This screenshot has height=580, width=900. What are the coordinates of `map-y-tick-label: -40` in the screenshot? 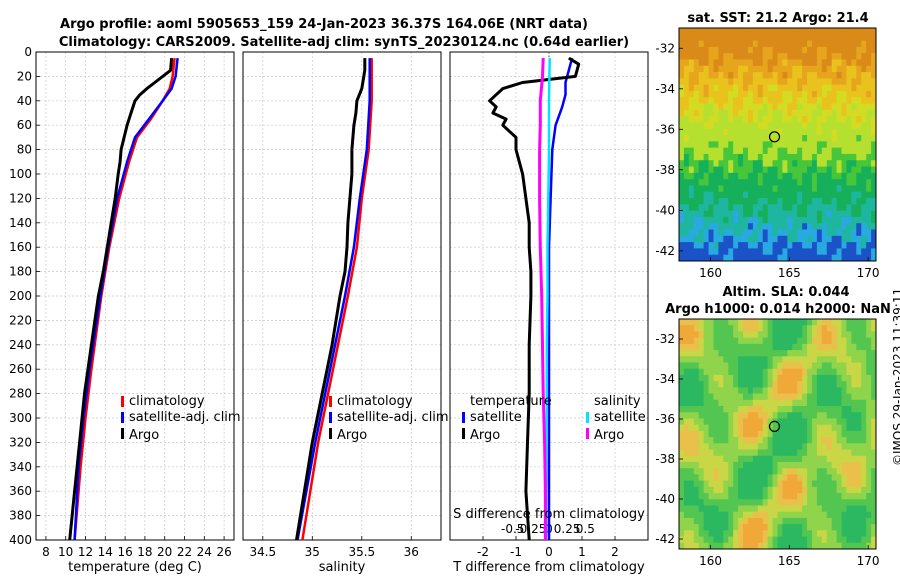 It's located at (665, 499).